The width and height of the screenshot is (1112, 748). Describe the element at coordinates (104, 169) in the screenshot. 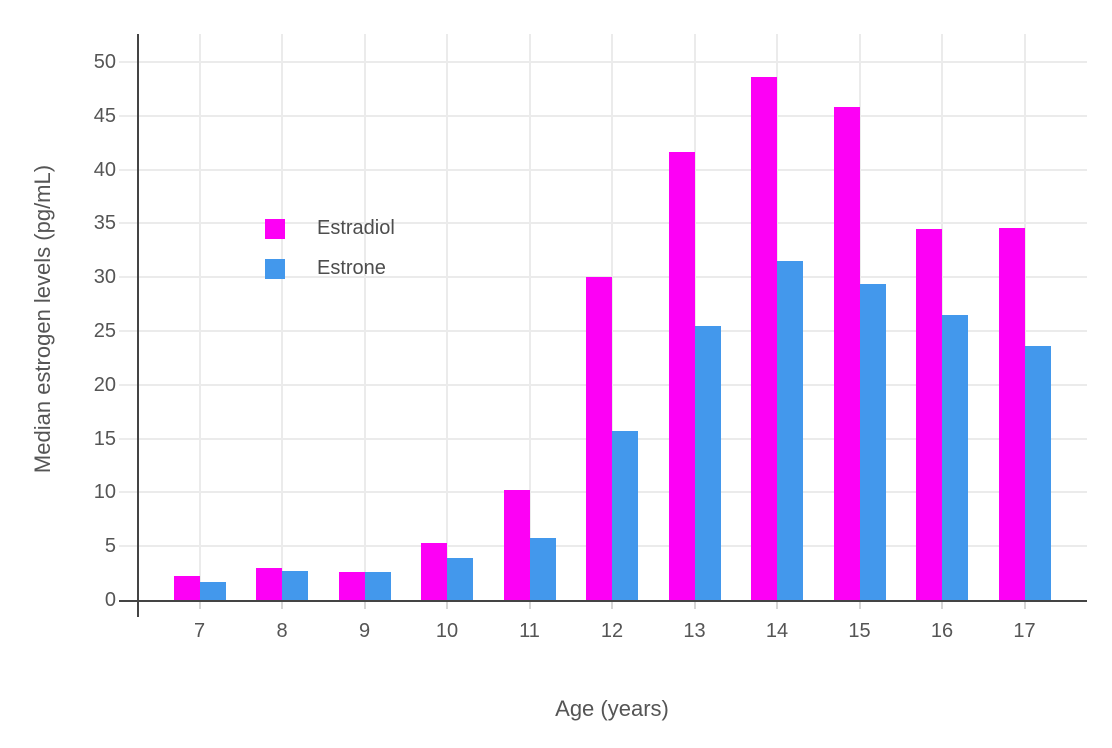

I see `y-tick-label: 40` at that location.